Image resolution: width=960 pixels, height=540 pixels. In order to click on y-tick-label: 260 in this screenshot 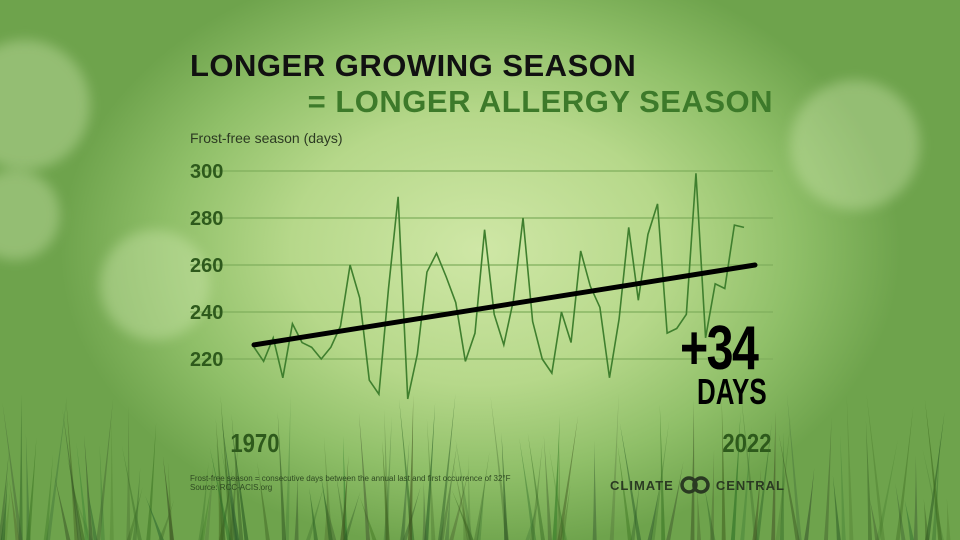, I will do `click(206, 266)`.